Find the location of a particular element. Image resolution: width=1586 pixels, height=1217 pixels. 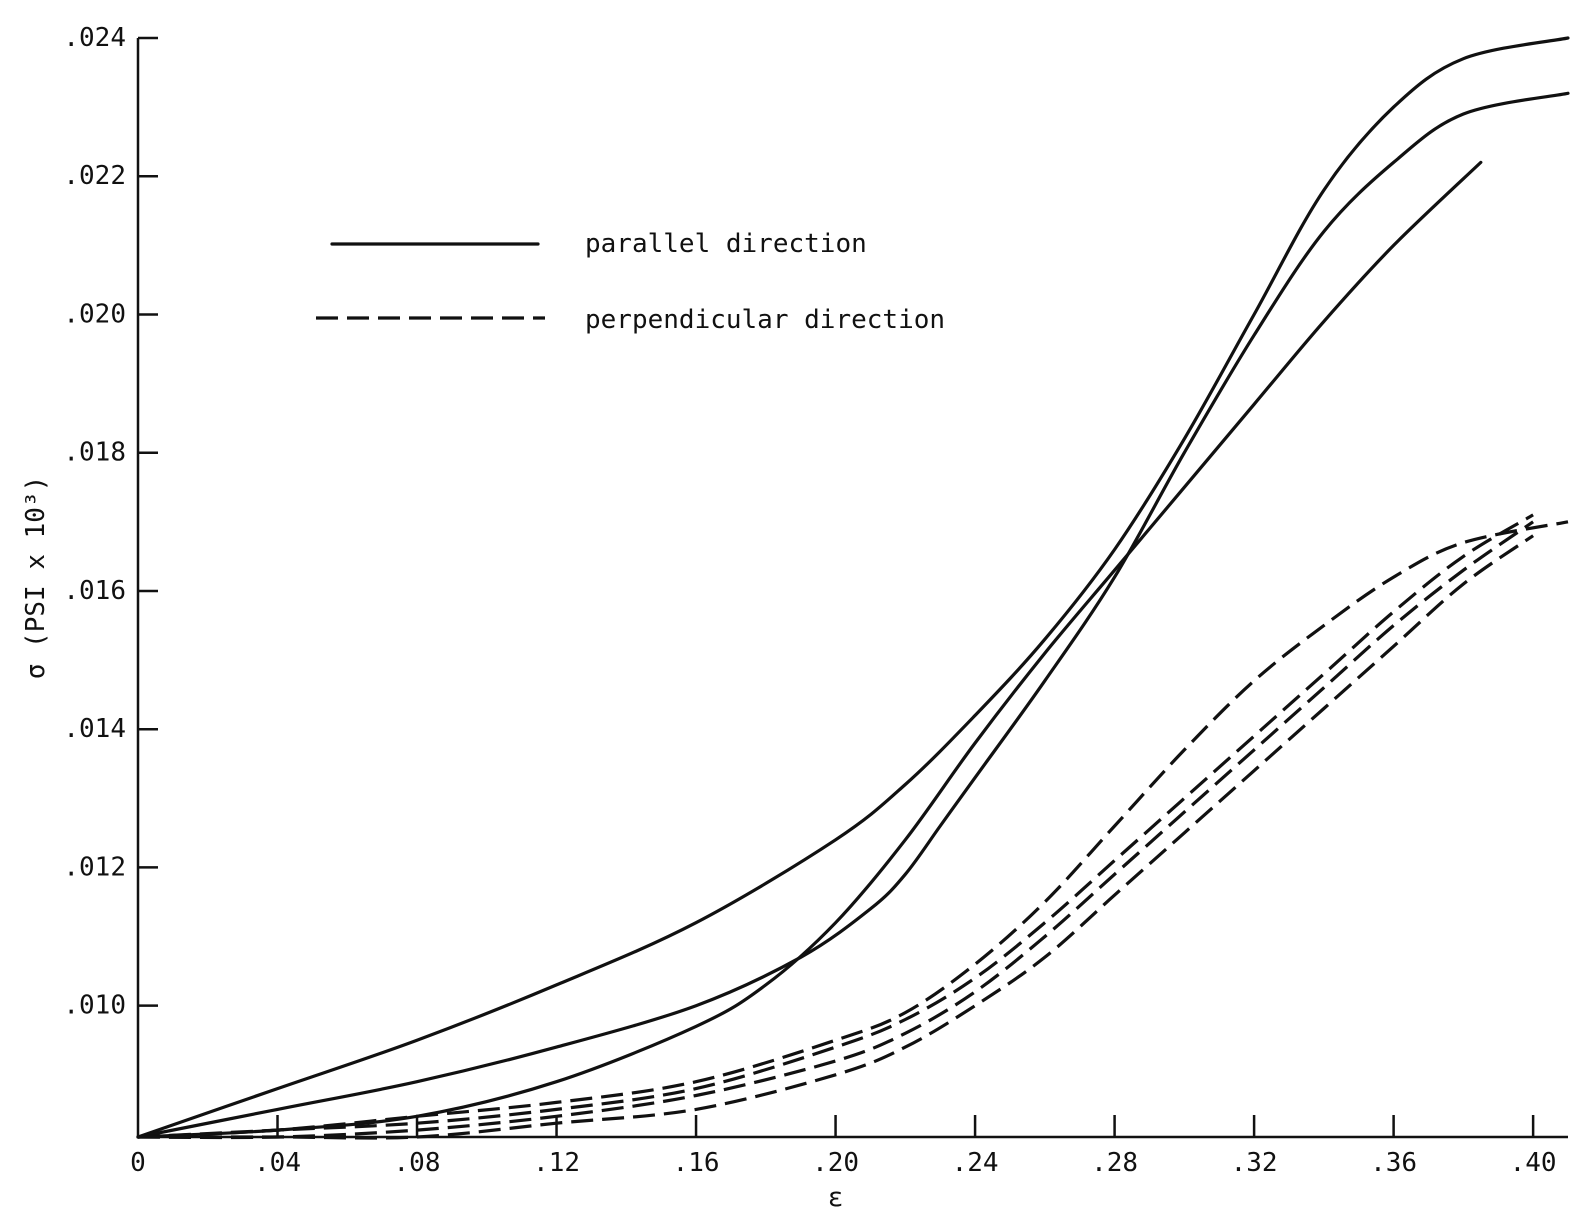

y-tick-label: .024 is located at coordinates (94, 38).